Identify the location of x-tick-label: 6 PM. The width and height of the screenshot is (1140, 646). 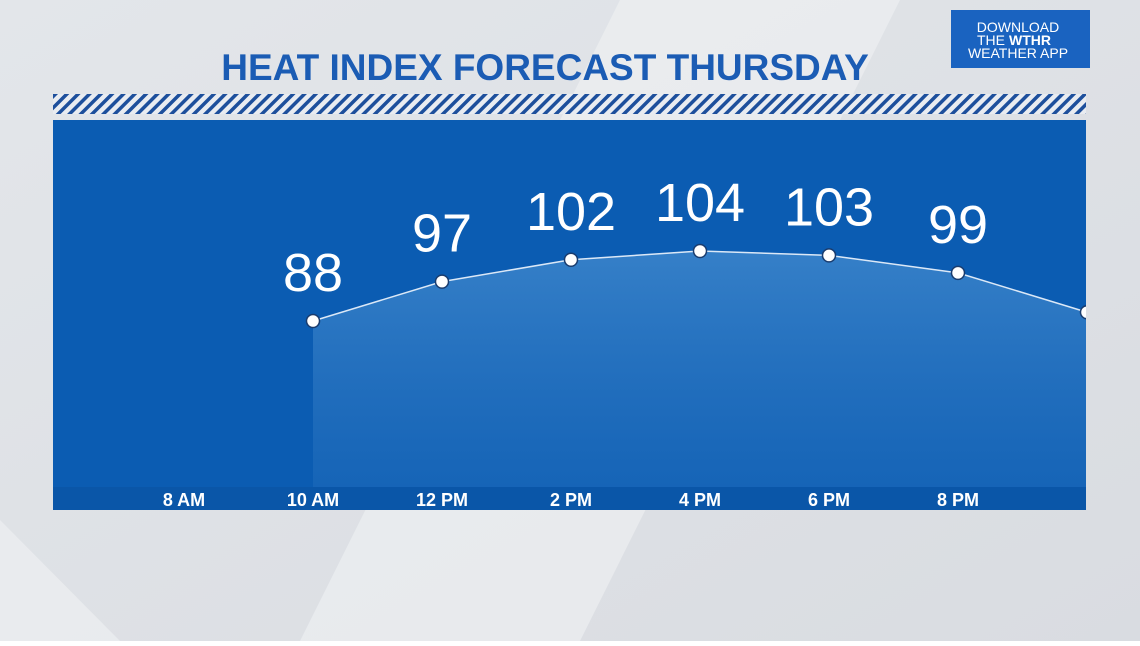
(829, 500).